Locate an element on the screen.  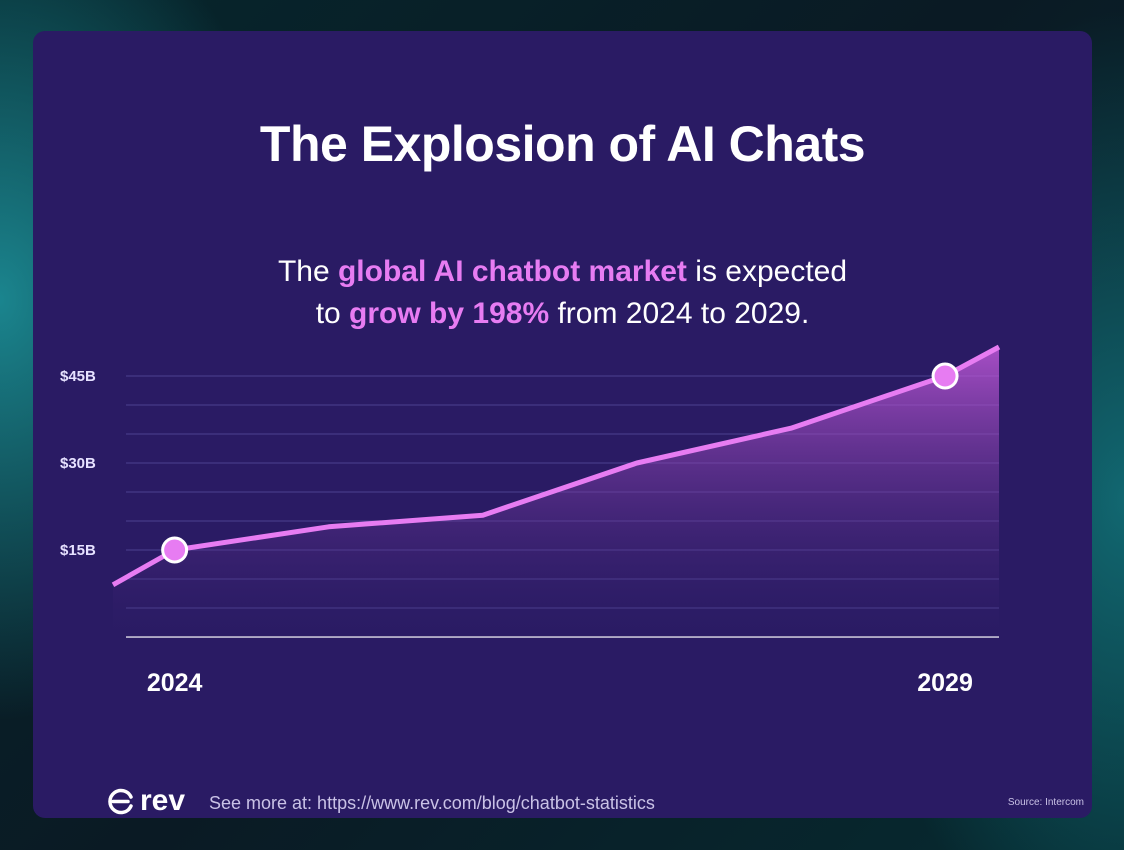
subtitle-text: to is located at coordinates (332, 313).